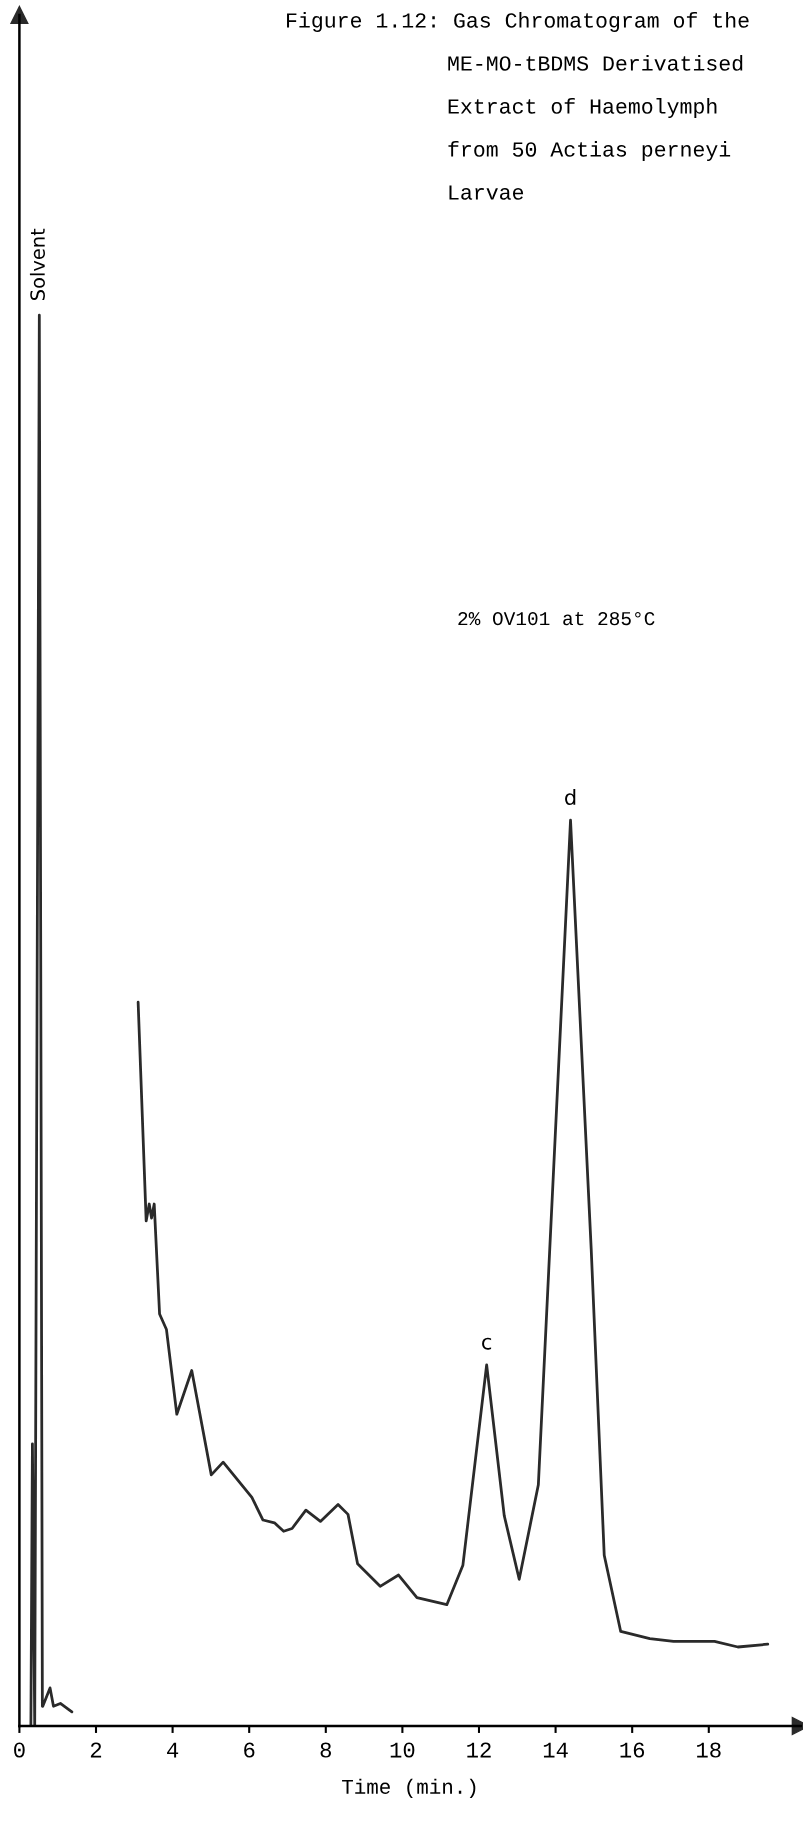 This screenshot has width=803, height=1823. What do you see at coordinates (487, 1343) in the screenshot?
I see `annotation: c` at bounding box center [487, 1343].